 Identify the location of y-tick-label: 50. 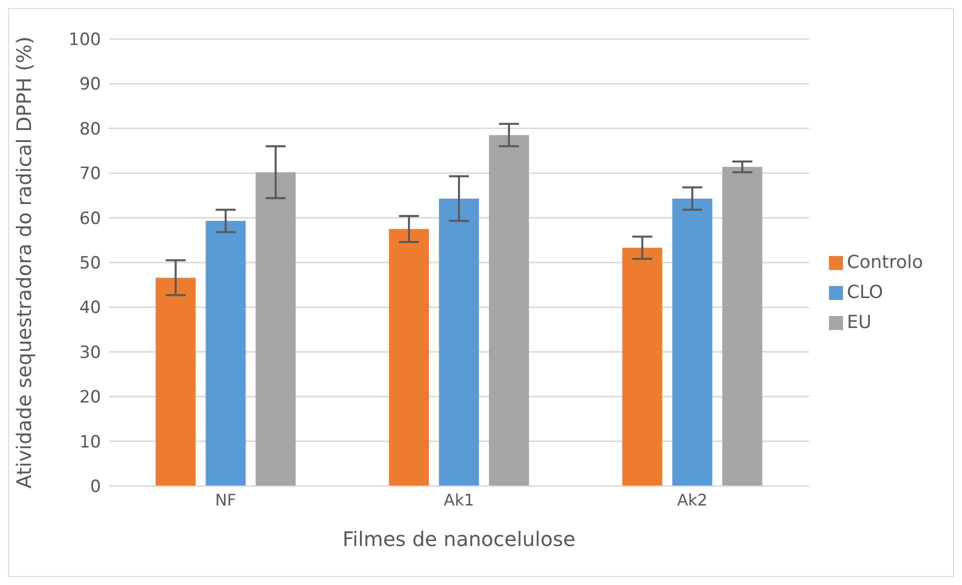
(90, 264).